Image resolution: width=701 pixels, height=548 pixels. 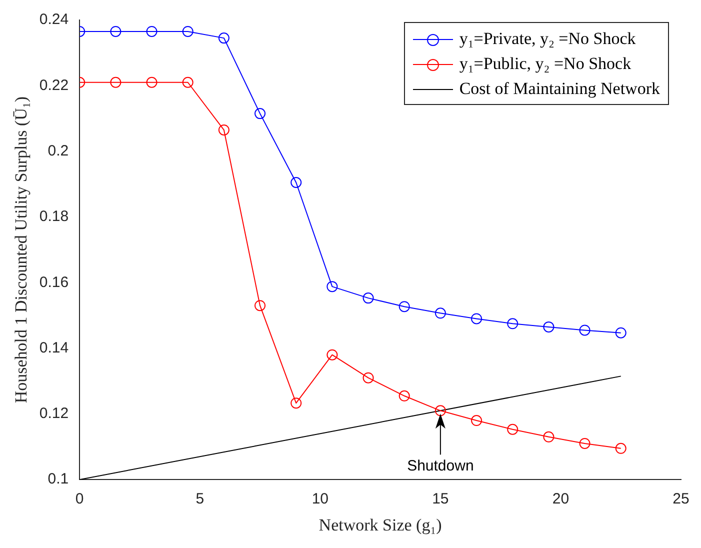 I want to click on legend-label: y₁=Public, y₂ =No Shock, so click(x=545, y=64).